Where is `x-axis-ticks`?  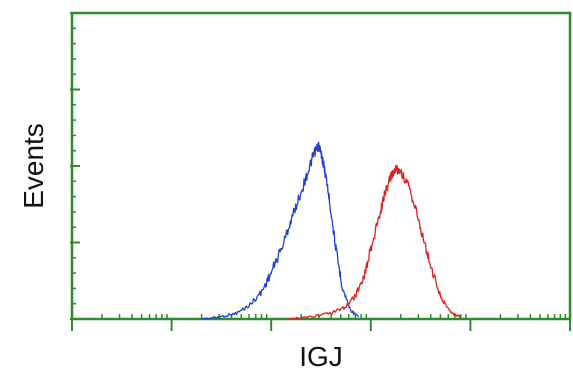
x-axis-ticks is located at coordinates (321, 322).